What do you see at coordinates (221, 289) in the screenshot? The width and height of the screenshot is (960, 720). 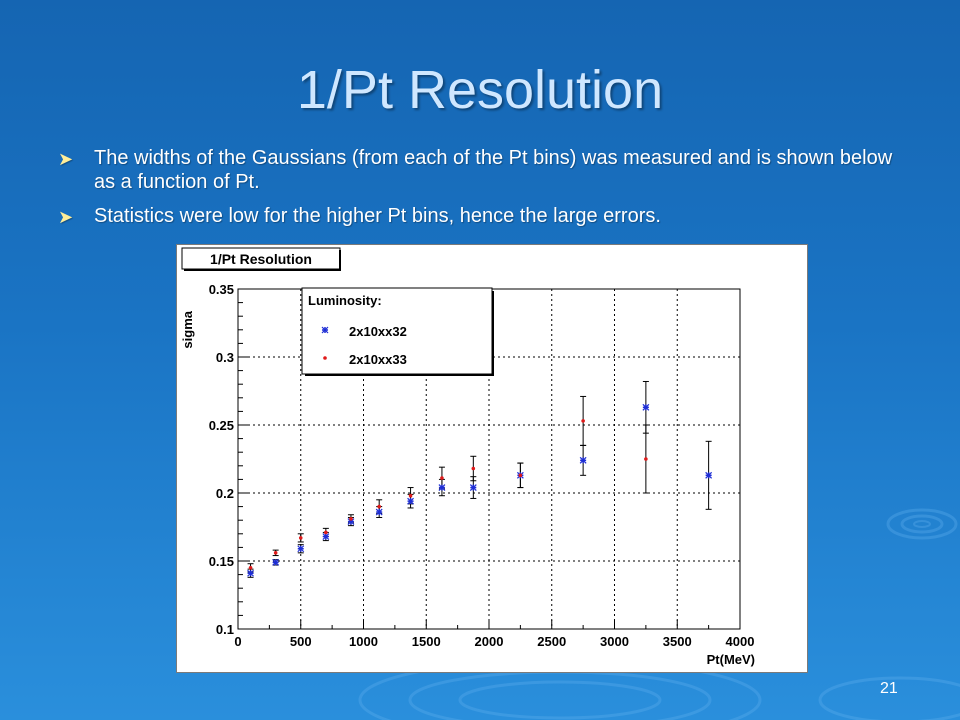 I see `y-tick-label: 0.35` at bounding box center [221, 289].